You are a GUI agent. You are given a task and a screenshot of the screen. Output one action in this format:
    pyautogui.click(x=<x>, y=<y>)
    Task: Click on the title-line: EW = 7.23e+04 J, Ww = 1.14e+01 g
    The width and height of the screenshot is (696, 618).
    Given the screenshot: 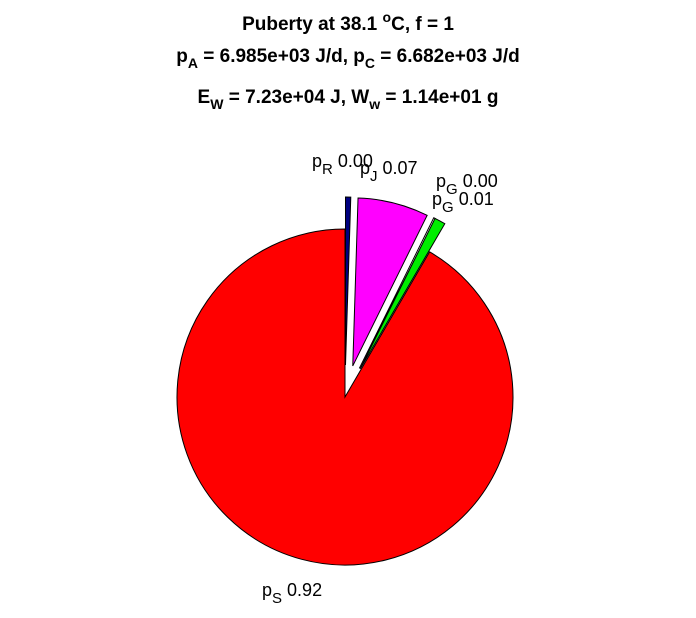 What is the action you would take?
    pyautogui.click(x=348, y=99)
    